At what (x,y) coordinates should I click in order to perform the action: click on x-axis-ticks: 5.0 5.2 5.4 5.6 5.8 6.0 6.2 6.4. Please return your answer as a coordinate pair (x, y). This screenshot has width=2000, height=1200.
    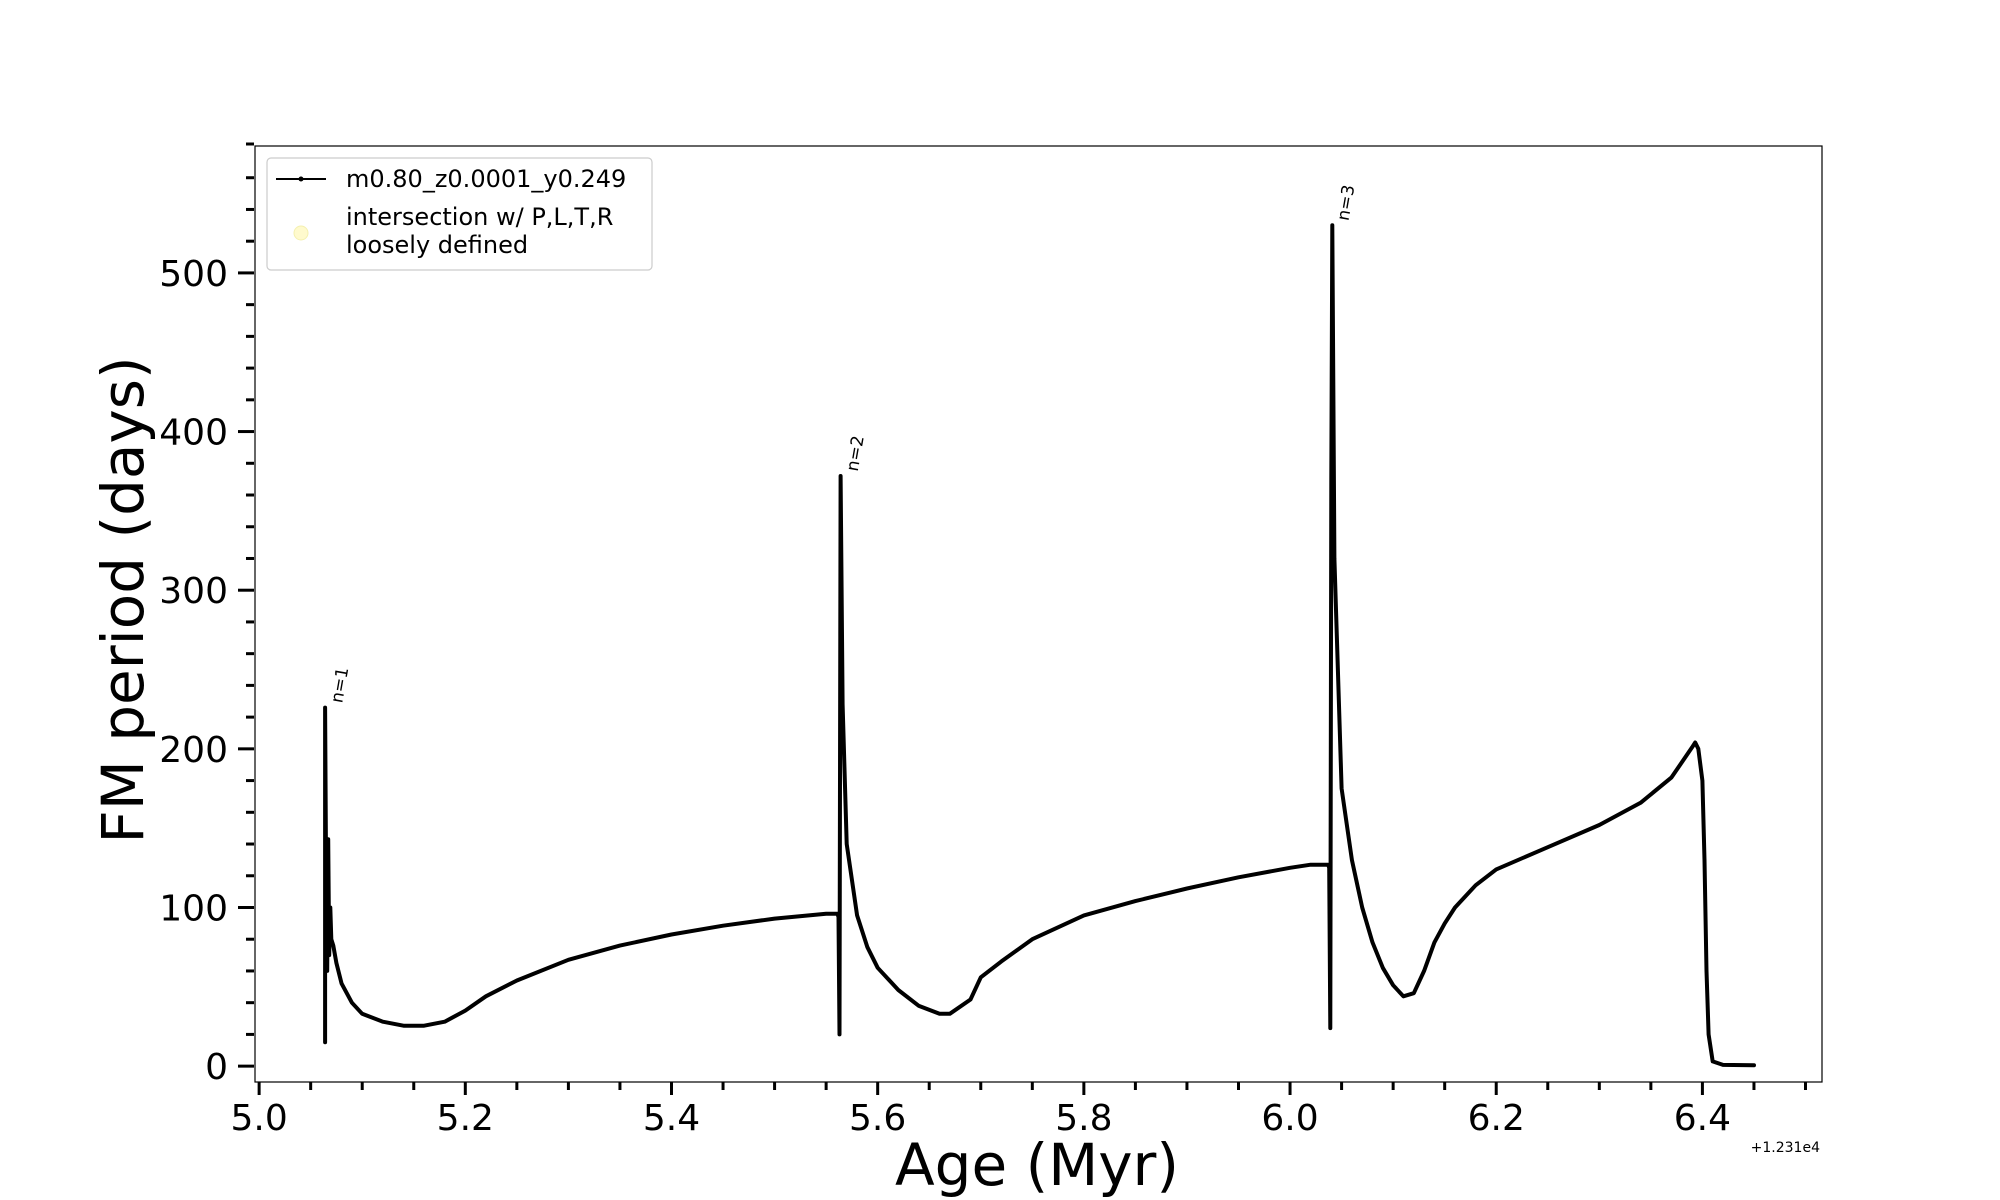
    Looking at the image, I should click on (1019, 1110).